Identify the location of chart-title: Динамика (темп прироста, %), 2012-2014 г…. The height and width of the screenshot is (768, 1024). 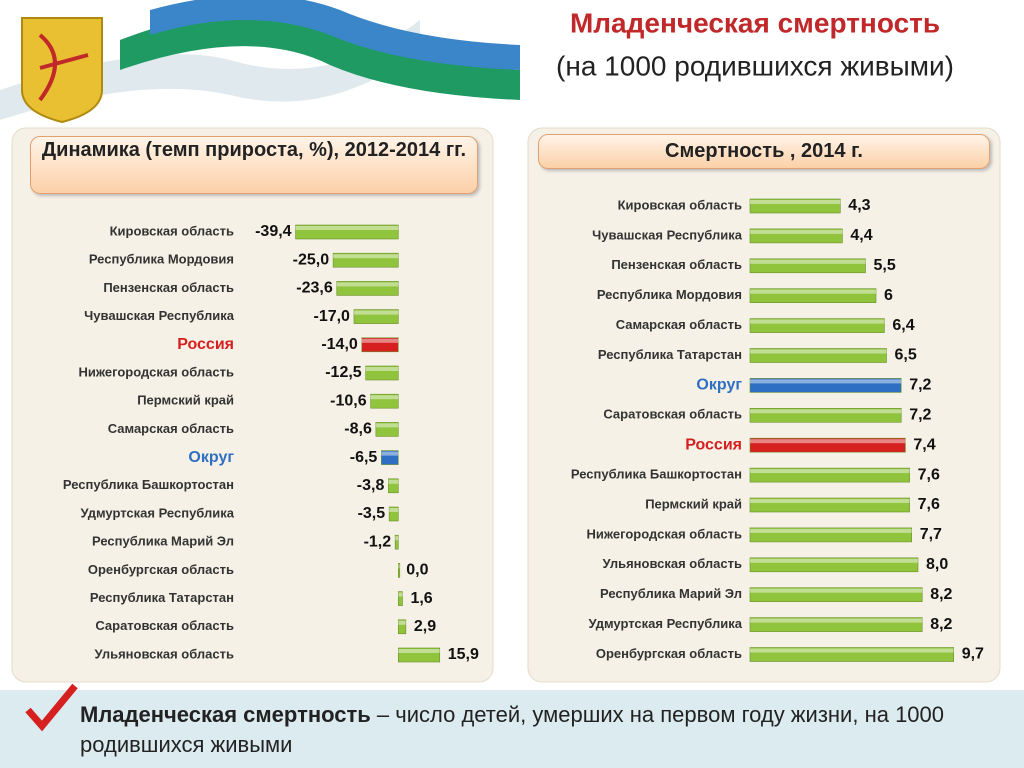
(254, 165).